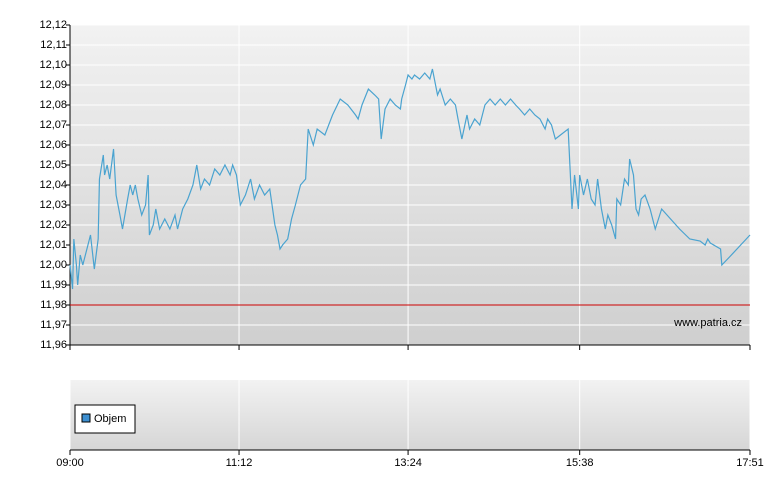 The height and width of the screenshot is (490, 780). What do you see at coordinates (53, 185) in the screenshot?
I see `y-tick-label: 12,04` at bounding box center [53, 185].